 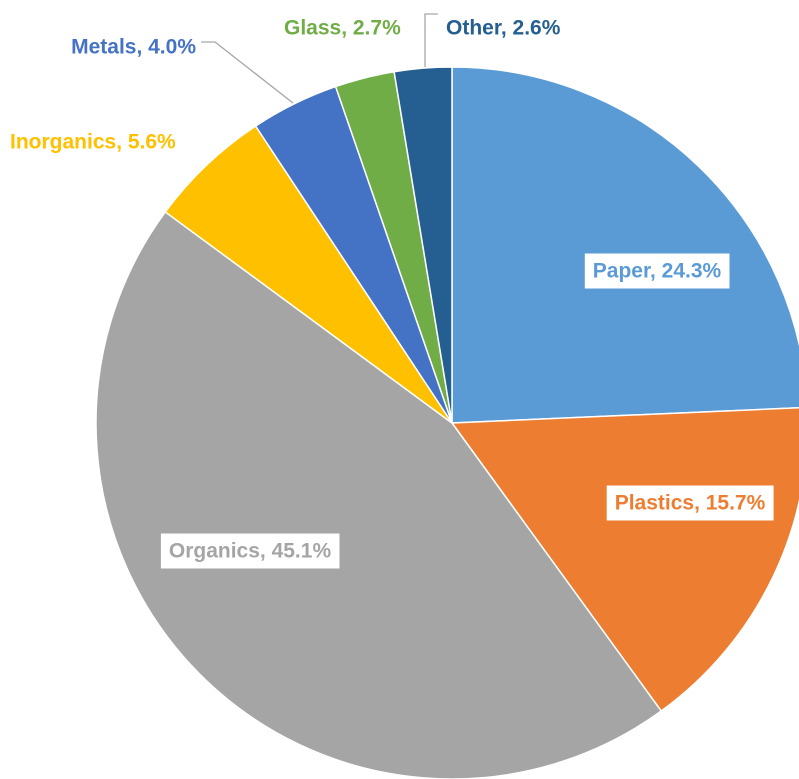 I want to click on data-label-text-inorganics: Inorganics, 5.6%, so click(x=93, y=142).